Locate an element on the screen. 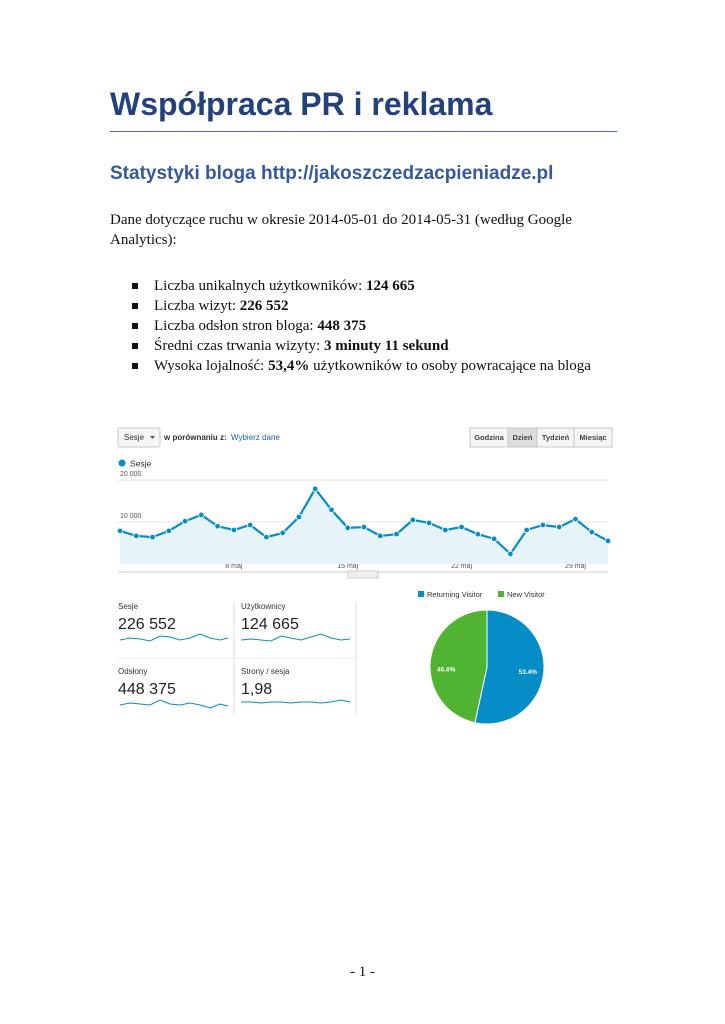 This screenshot has width=725, height=1024. range-button is located at coordinates (593, 437).